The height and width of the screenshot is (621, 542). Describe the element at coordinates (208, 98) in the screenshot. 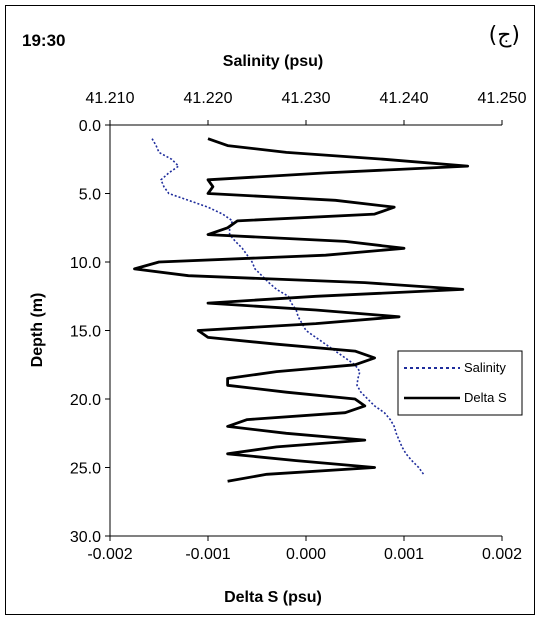

I see `top-tick-label: 41.220` at that location.